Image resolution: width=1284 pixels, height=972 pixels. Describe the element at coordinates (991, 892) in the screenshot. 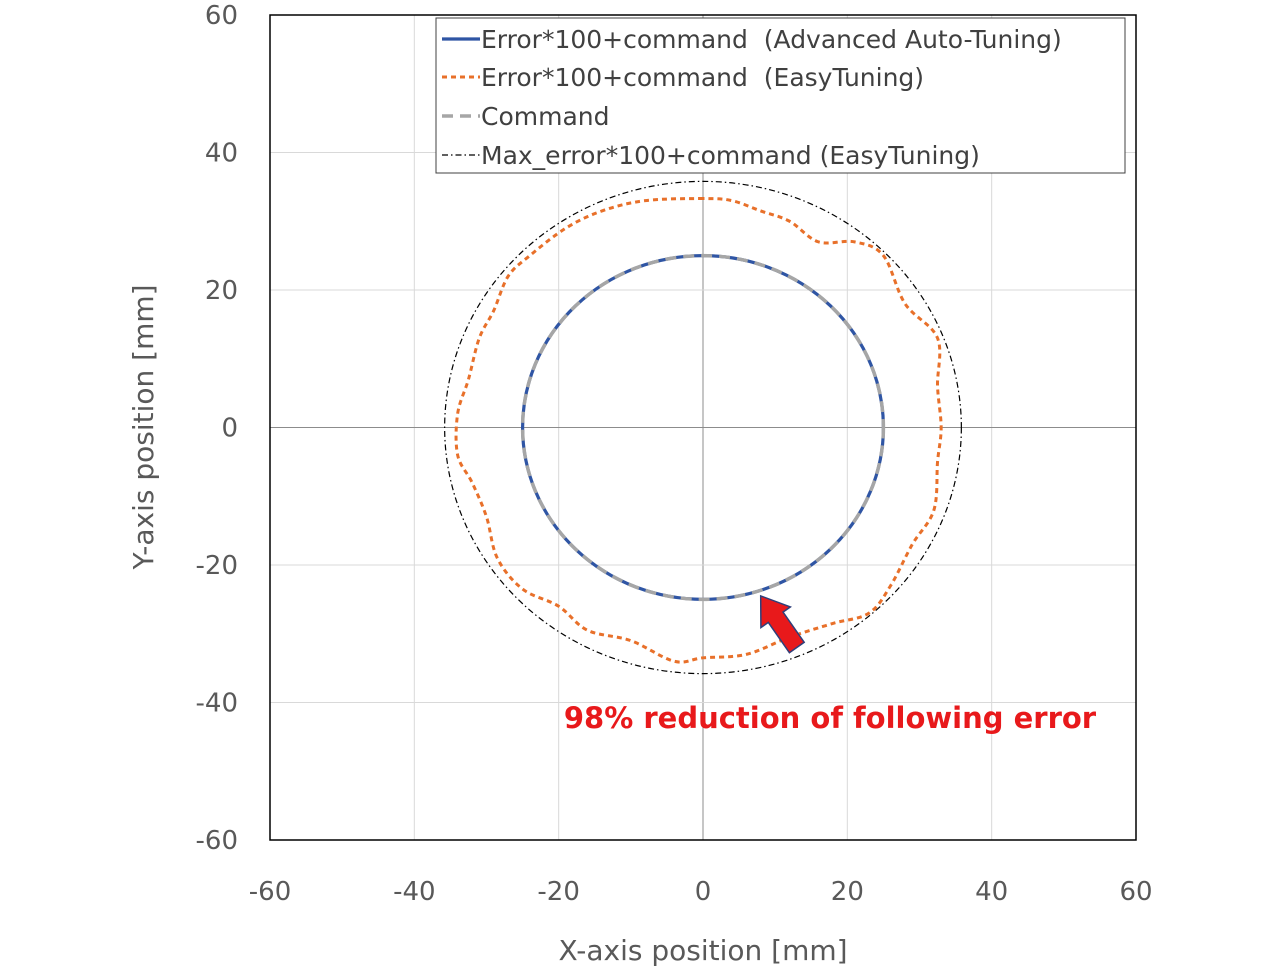

I see `x-tick-label: 40` at that location.